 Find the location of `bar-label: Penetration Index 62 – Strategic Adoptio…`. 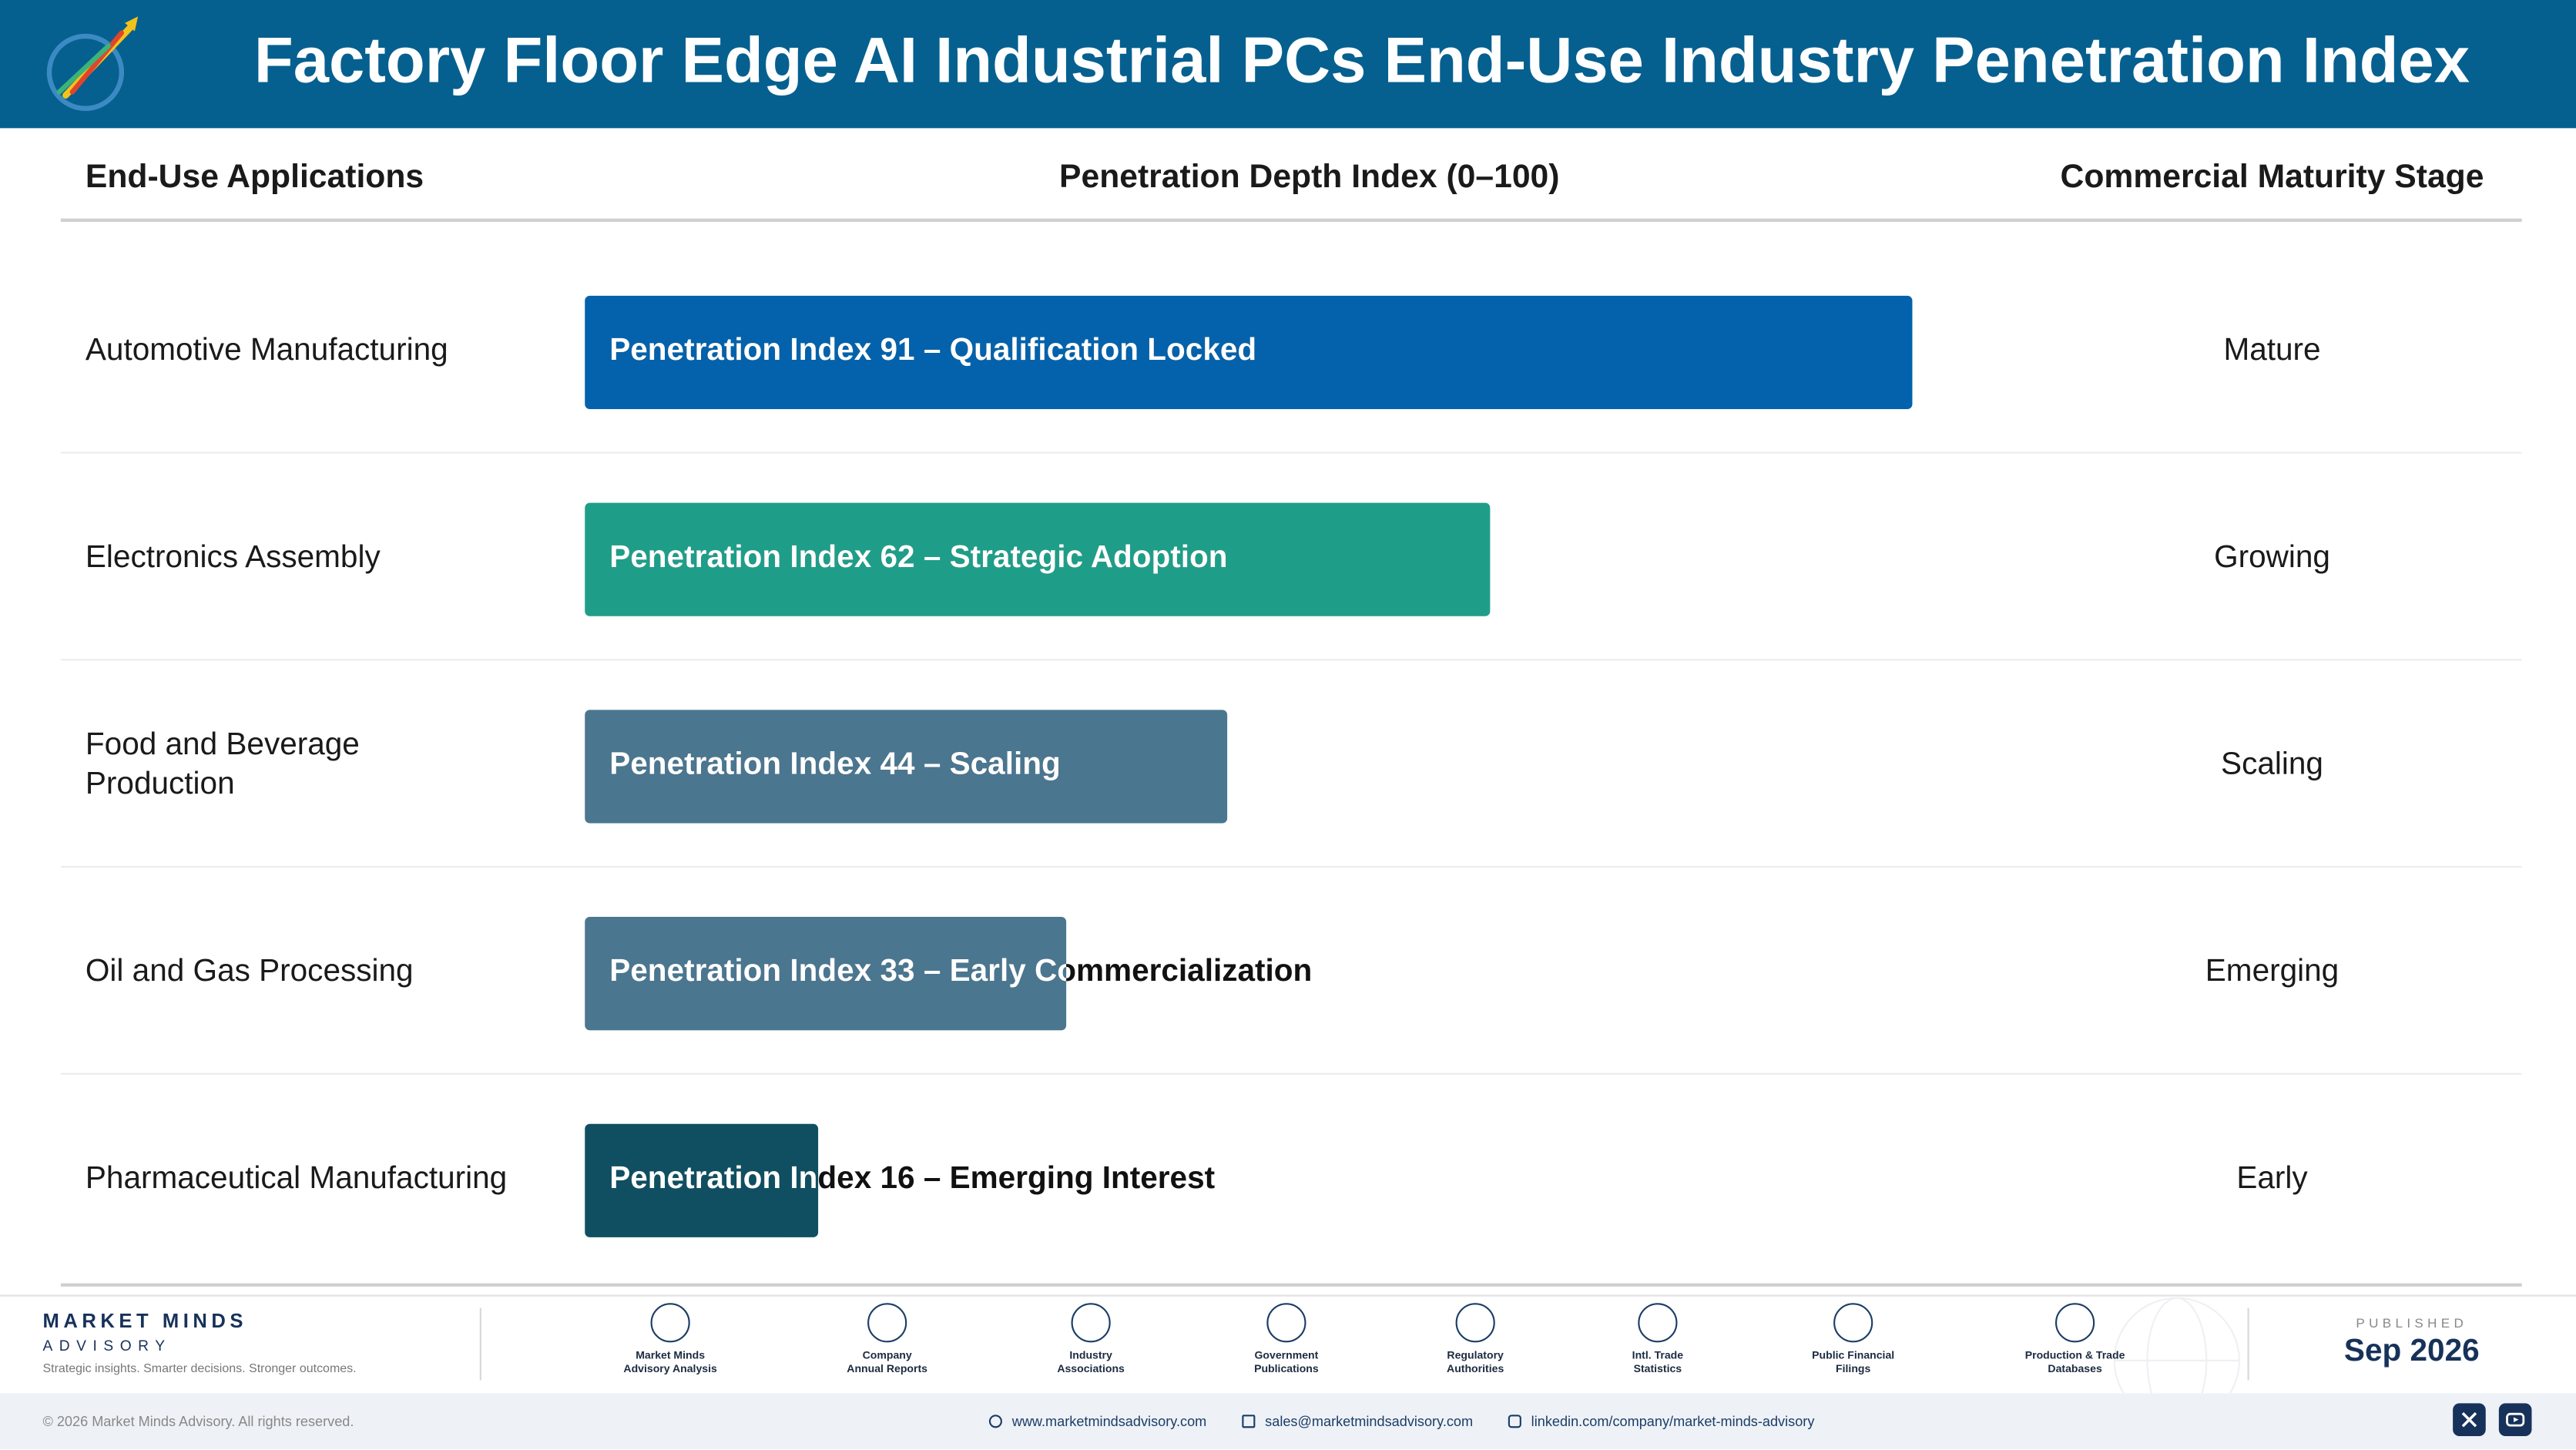

bar-label: Penetration Index 62 – Strategic Adoptio… is located at coordinates (918, 558).